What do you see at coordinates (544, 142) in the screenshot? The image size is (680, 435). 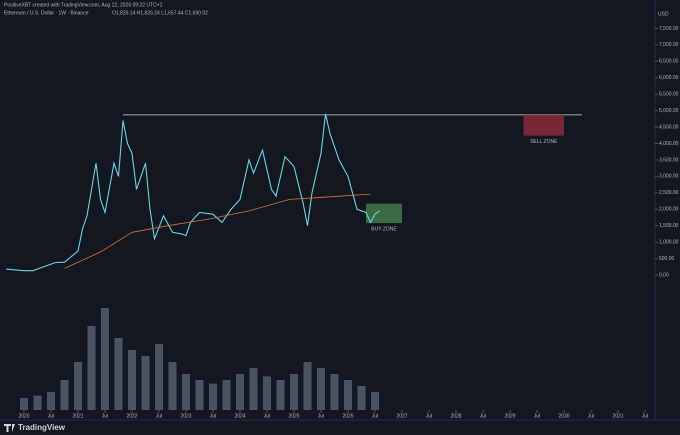 I see `zone-label: SELL ZONE` at bounding box center [544, 142].